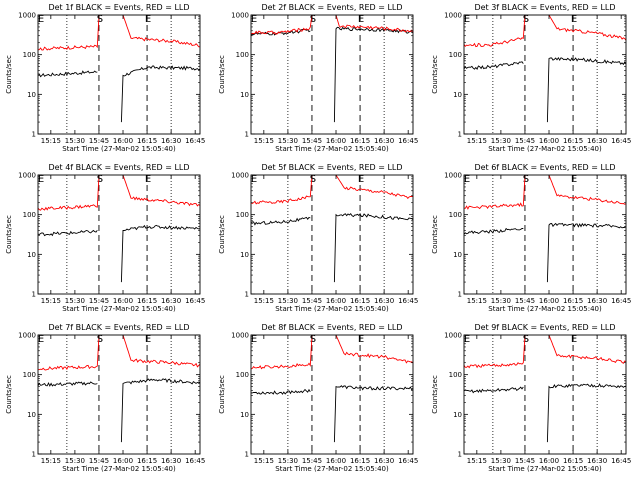 The width and height of the screenshot is (640, 480). Describe the element at coordinates (331, 167) in the screenshot. I see `chart-title: Det 5f BLACK = Events, RED = LLD` at that location.